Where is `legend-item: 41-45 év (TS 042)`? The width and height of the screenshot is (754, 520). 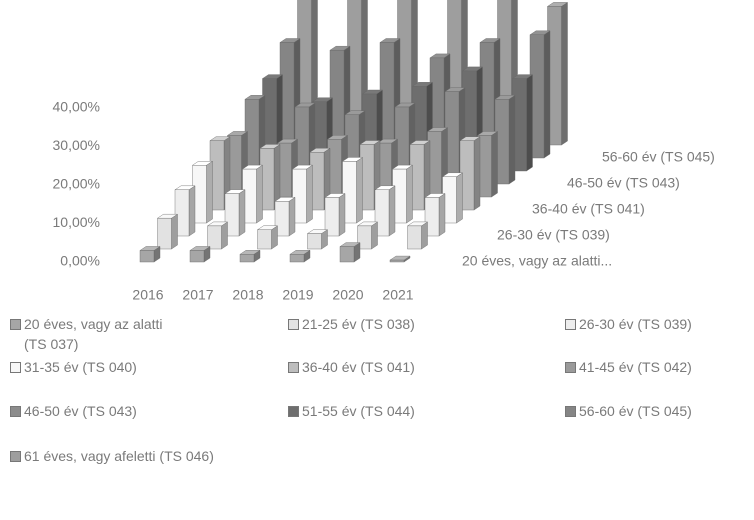 legend-item: 41-45 év (TS 042) is located at coordinates (659, 367).